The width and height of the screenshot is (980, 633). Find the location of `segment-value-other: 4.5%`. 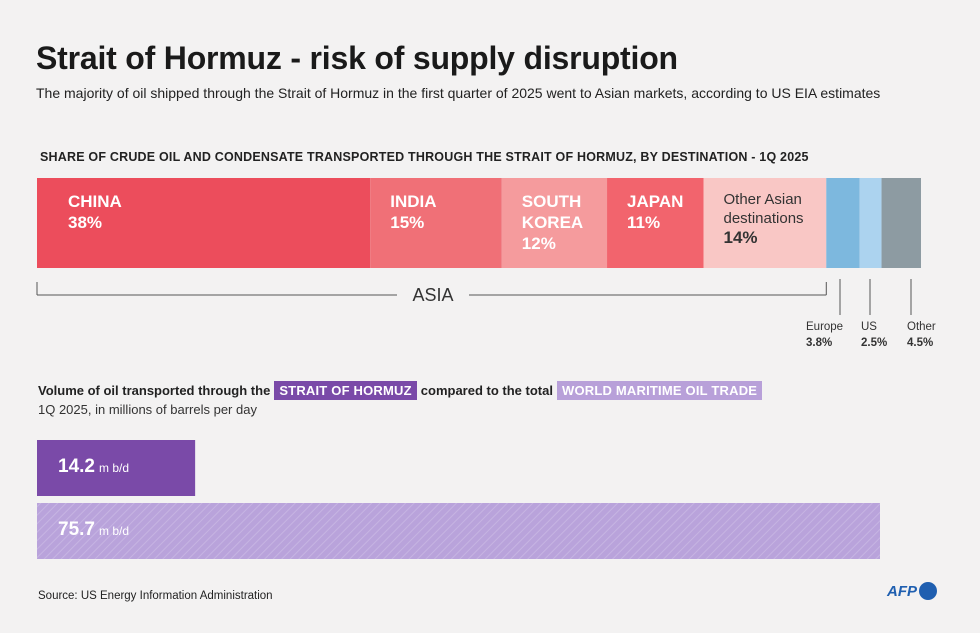

segment-value-other: 4.5% is located at coordinates (920, 343).